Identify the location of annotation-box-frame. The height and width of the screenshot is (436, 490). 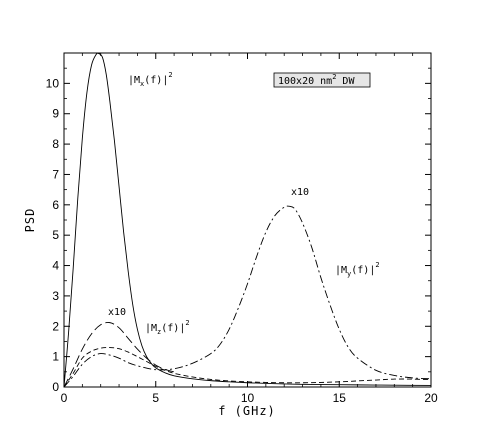
(322, 80).